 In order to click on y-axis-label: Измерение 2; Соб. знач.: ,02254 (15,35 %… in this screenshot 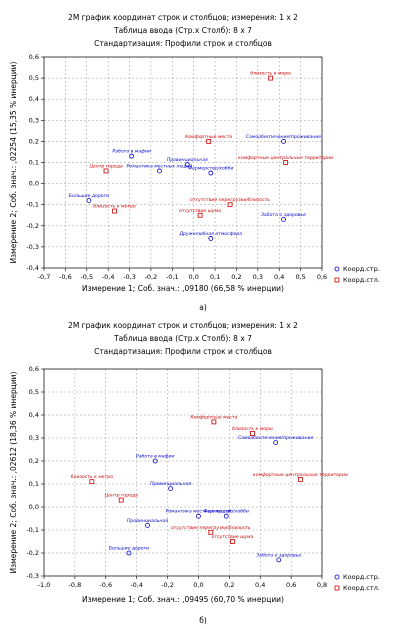, I will do `click(13, 162)`.